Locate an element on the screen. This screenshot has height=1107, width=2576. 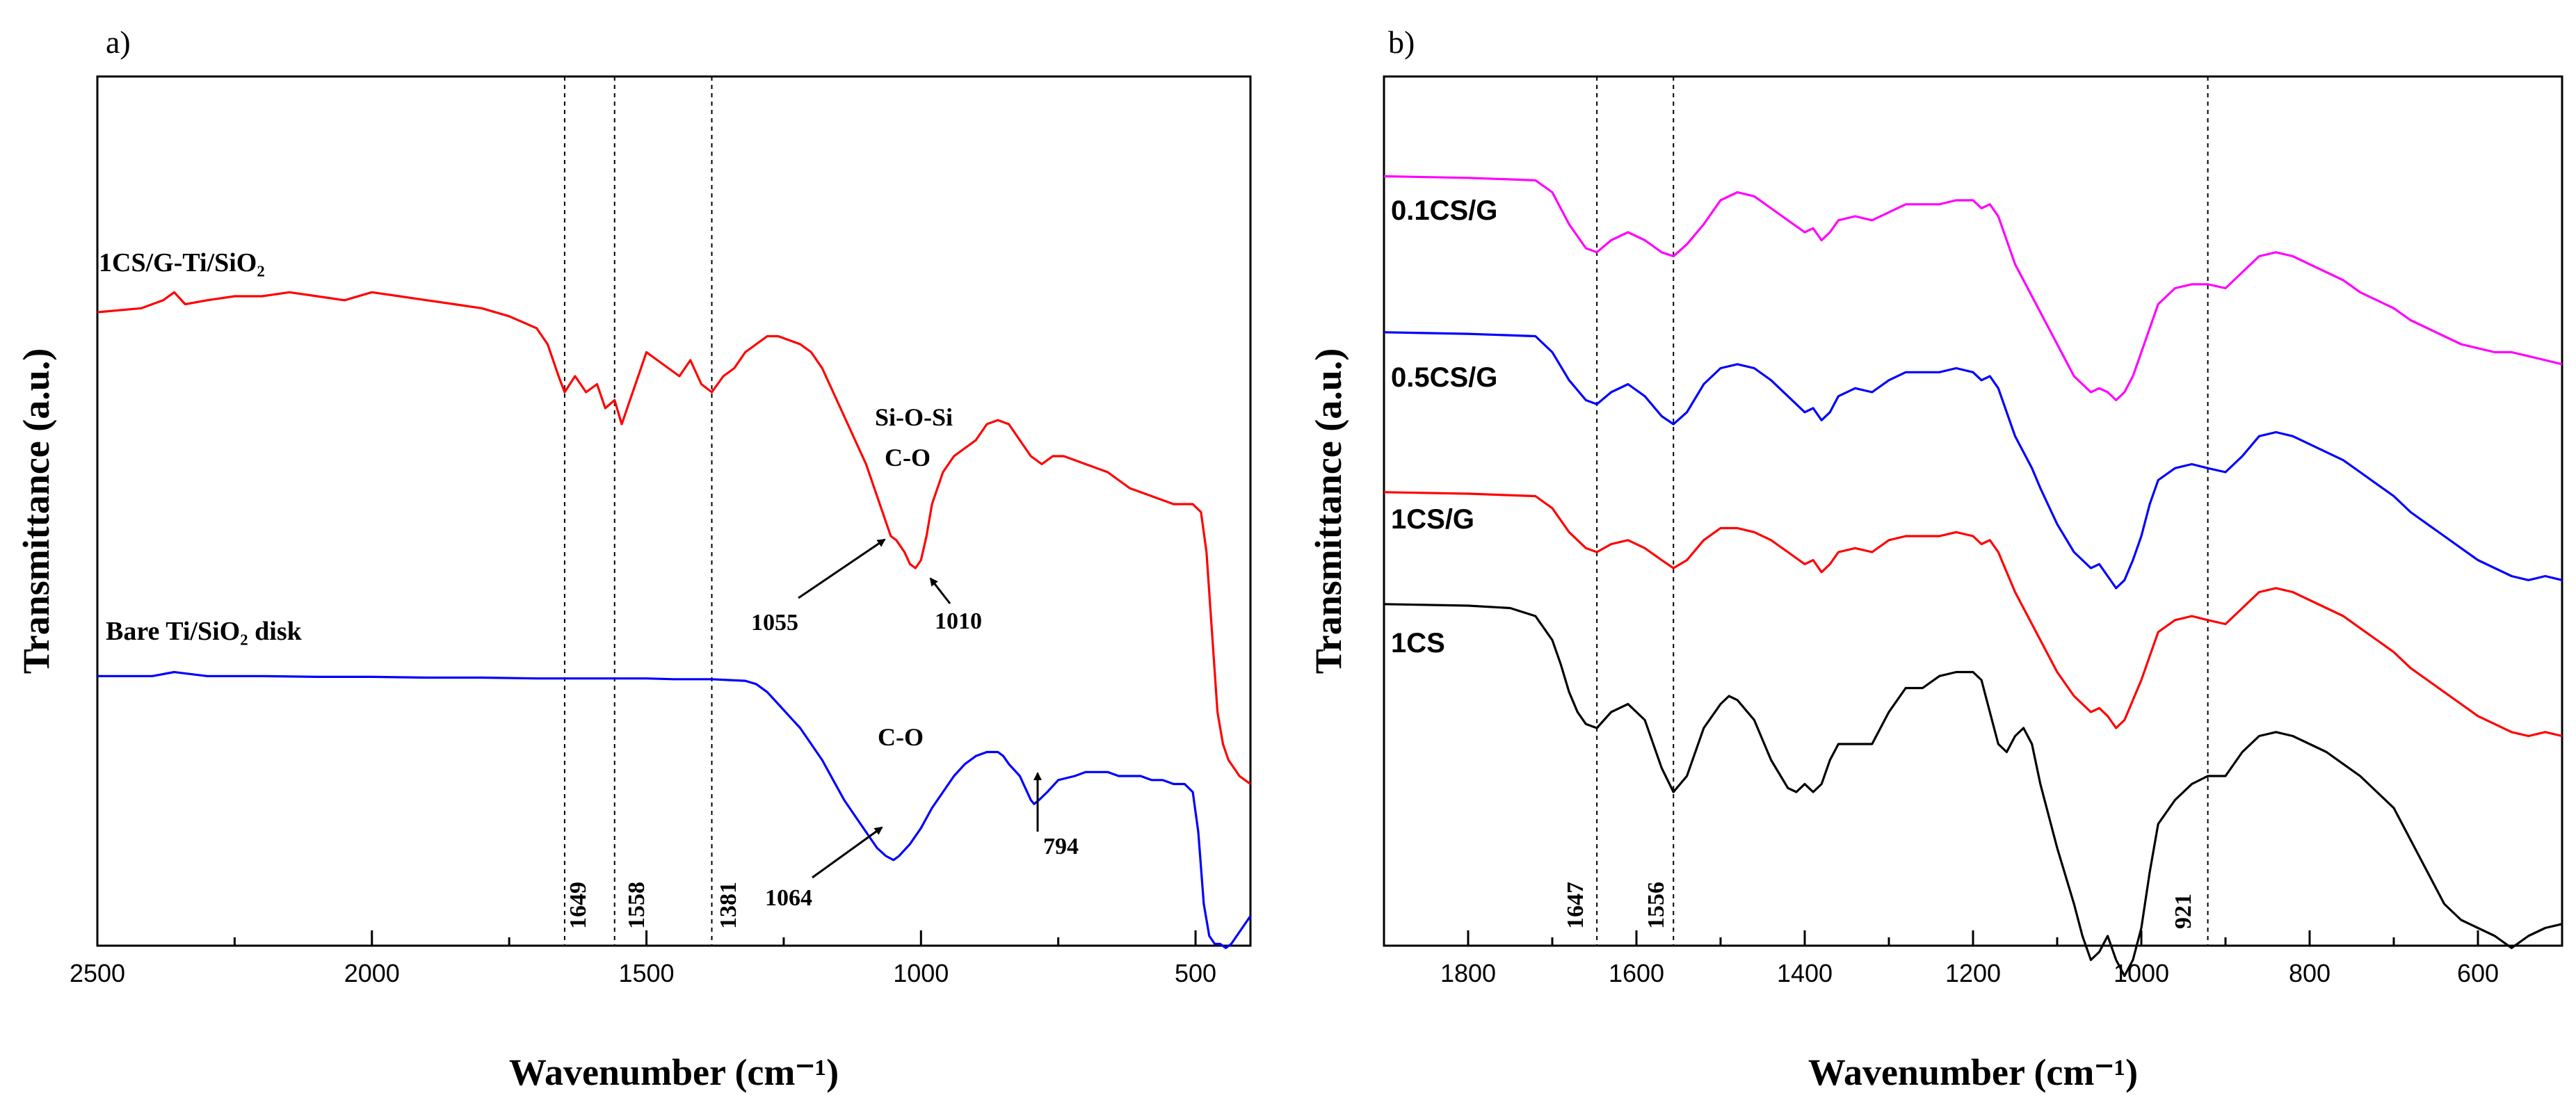
tick-label-2000: 2000 is located at coordinates (372, 973).